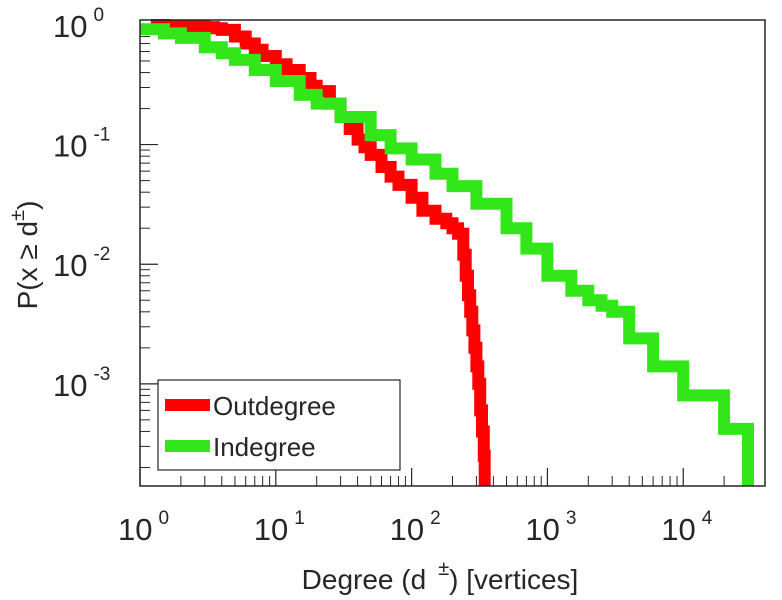 Image resolution: width=782 pixels, height=600 pixels. What do you see at coordinates (143, 527) in the screenshot?
I see `x-tick-label: 10 0` at bounding box center [143, 527].